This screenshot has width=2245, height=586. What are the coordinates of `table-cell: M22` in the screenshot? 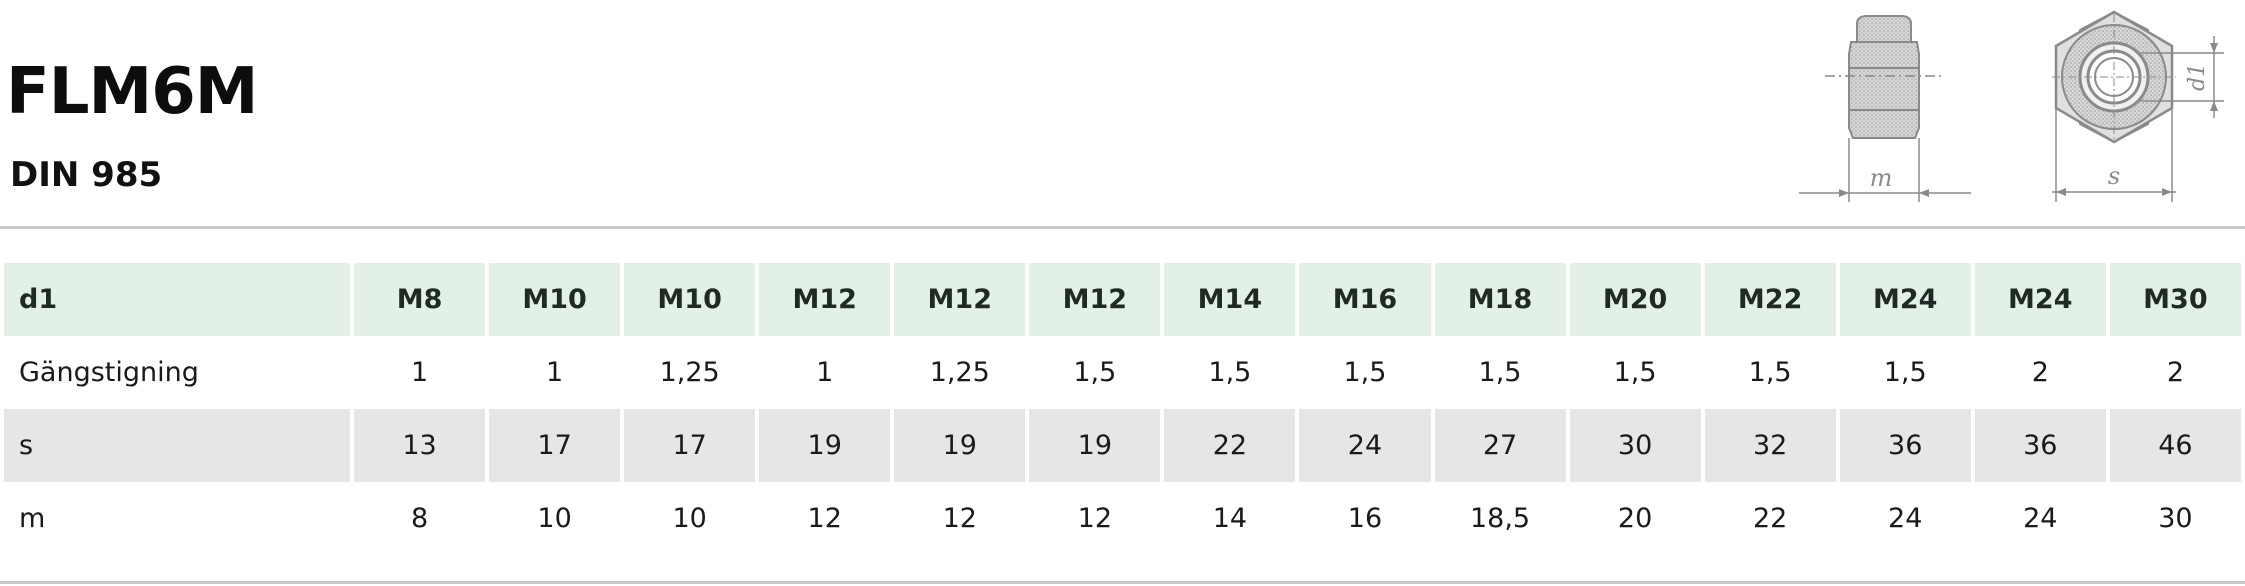 It's located at (1770, 299).